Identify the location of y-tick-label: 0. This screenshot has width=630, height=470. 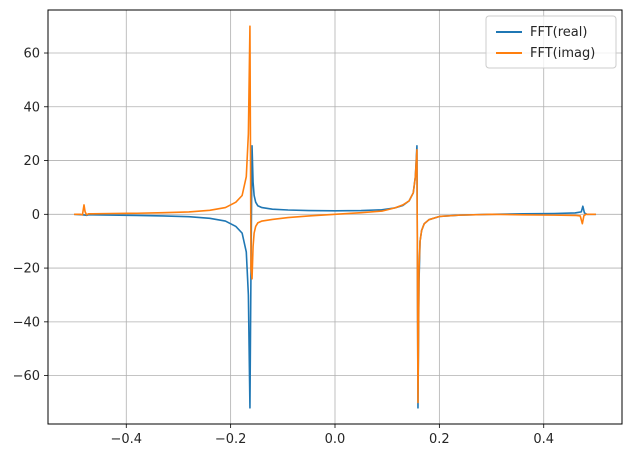
(36, 215).